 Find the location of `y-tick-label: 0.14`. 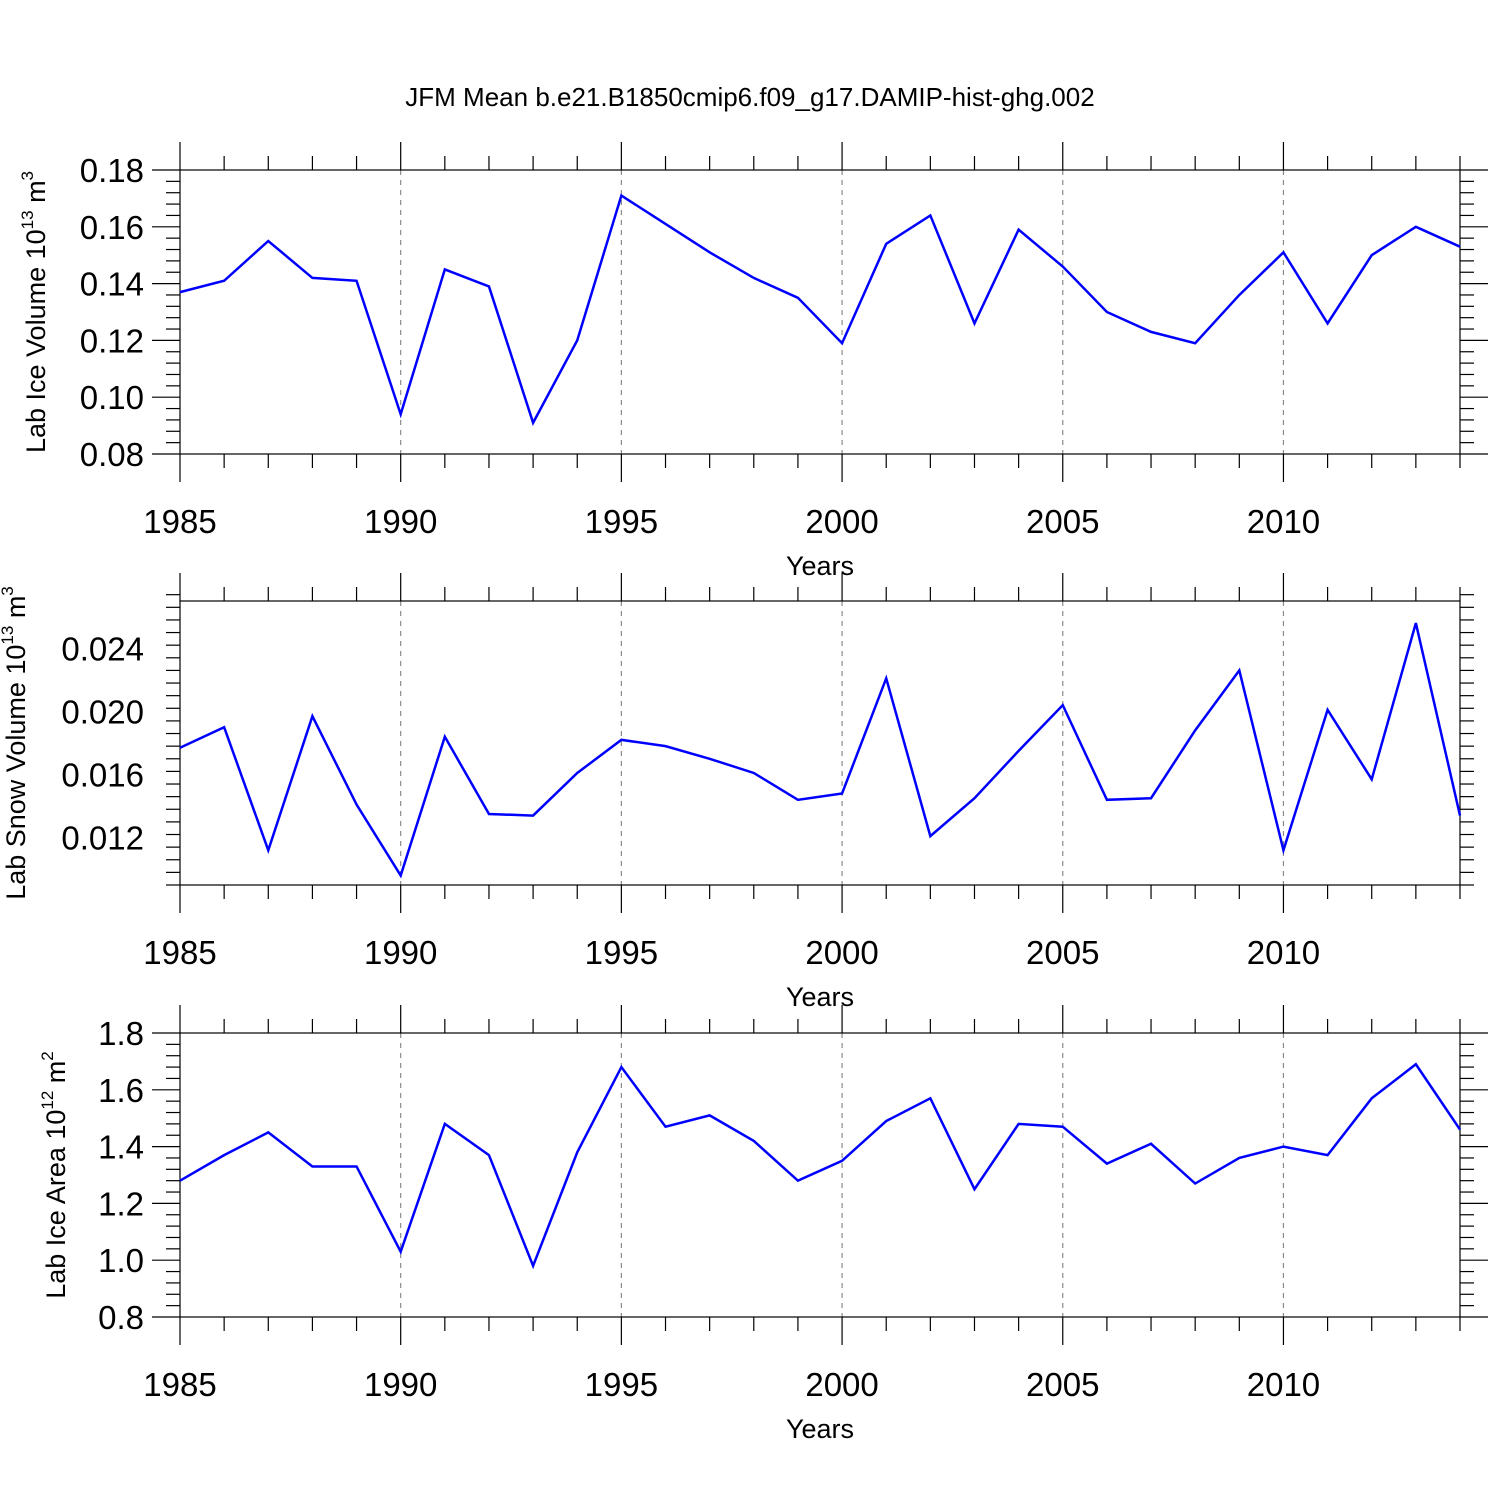

y-tick-label: 0.14 is located at coordinates (112, 284).